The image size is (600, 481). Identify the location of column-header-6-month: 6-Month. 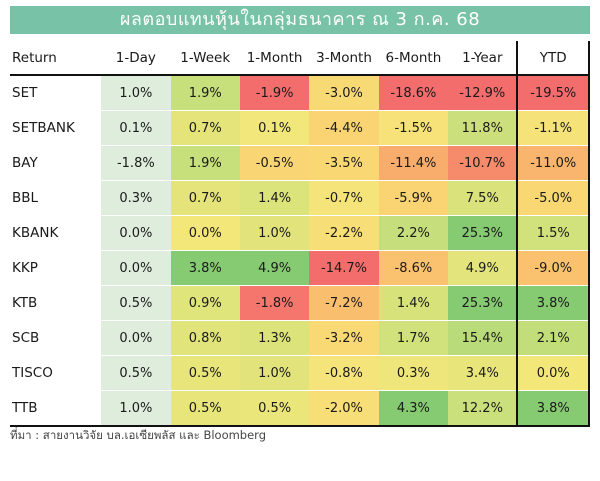
(413, 58).